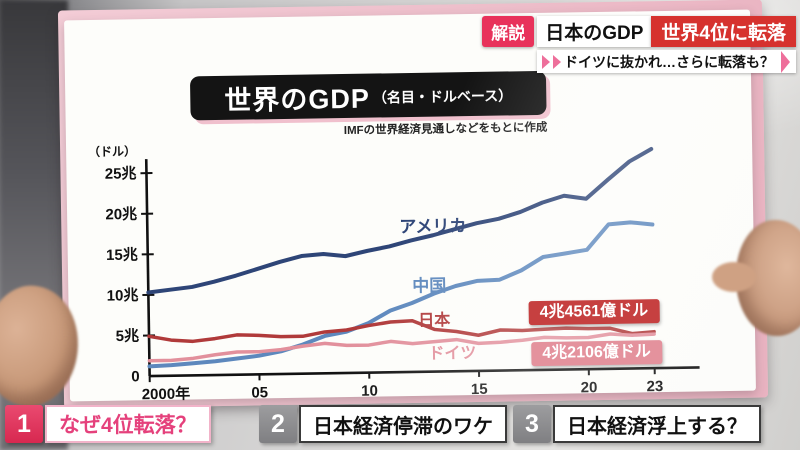  Describe the element at coordinates (434, 320) in the screenshot. I see `series-label: 日本` at that location.